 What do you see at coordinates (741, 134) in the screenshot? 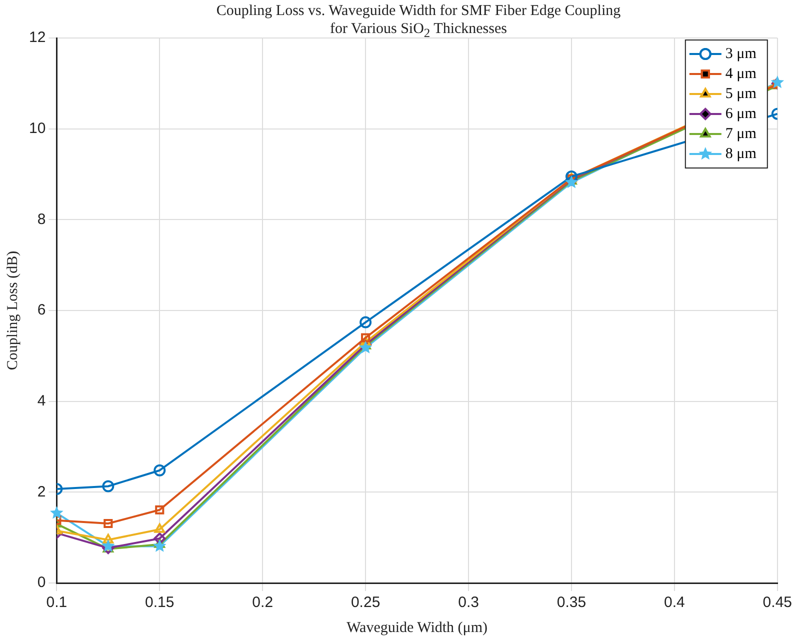
I see `legend-label: 7 μm` at bounding box center [741, 134].